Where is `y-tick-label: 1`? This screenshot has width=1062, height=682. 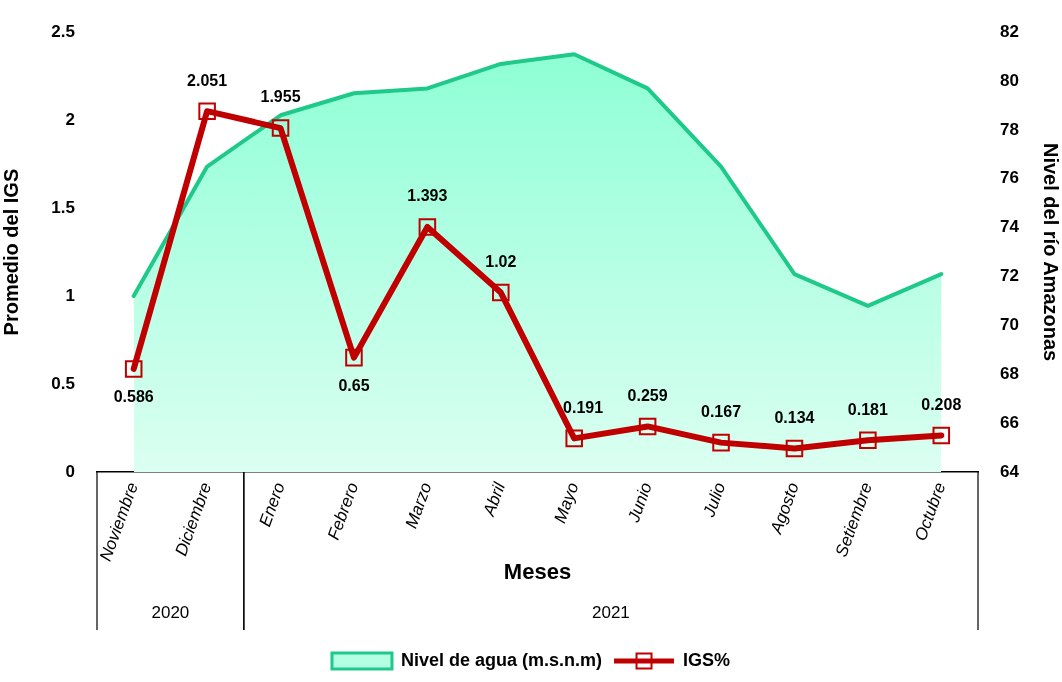 y-tick-label: 1 is located at coordinates (70, 295).